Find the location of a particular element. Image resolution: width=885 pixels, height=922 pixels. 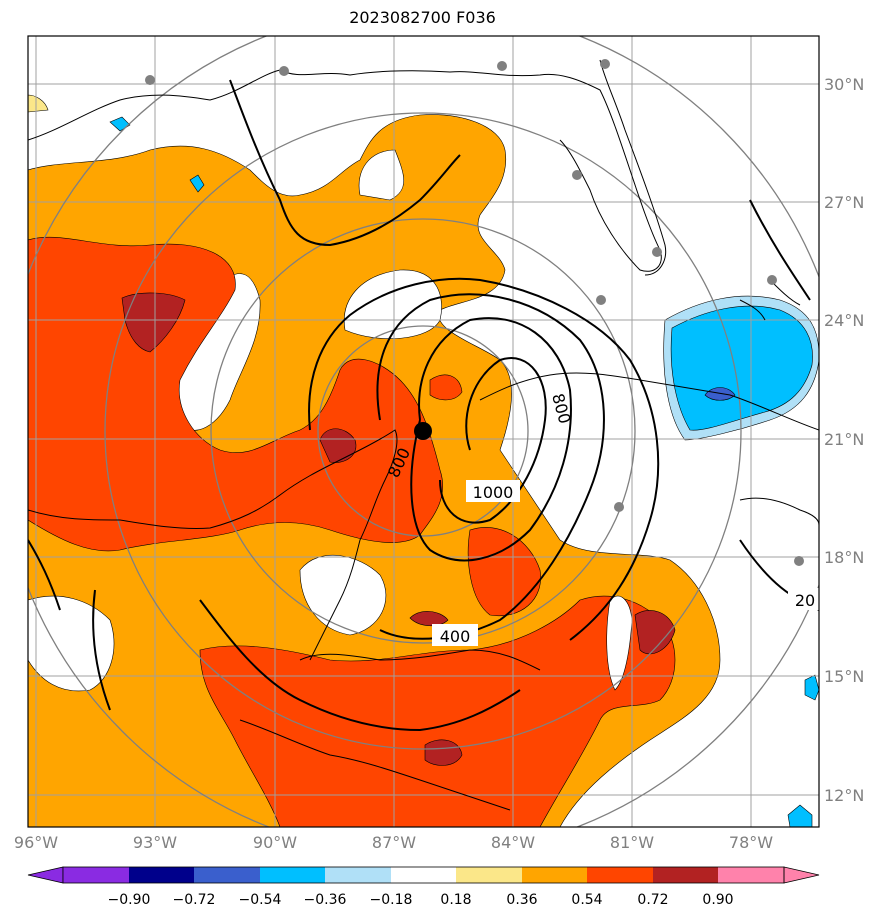

lon-tick-label: 87°W is located at coordinates (394, 842).